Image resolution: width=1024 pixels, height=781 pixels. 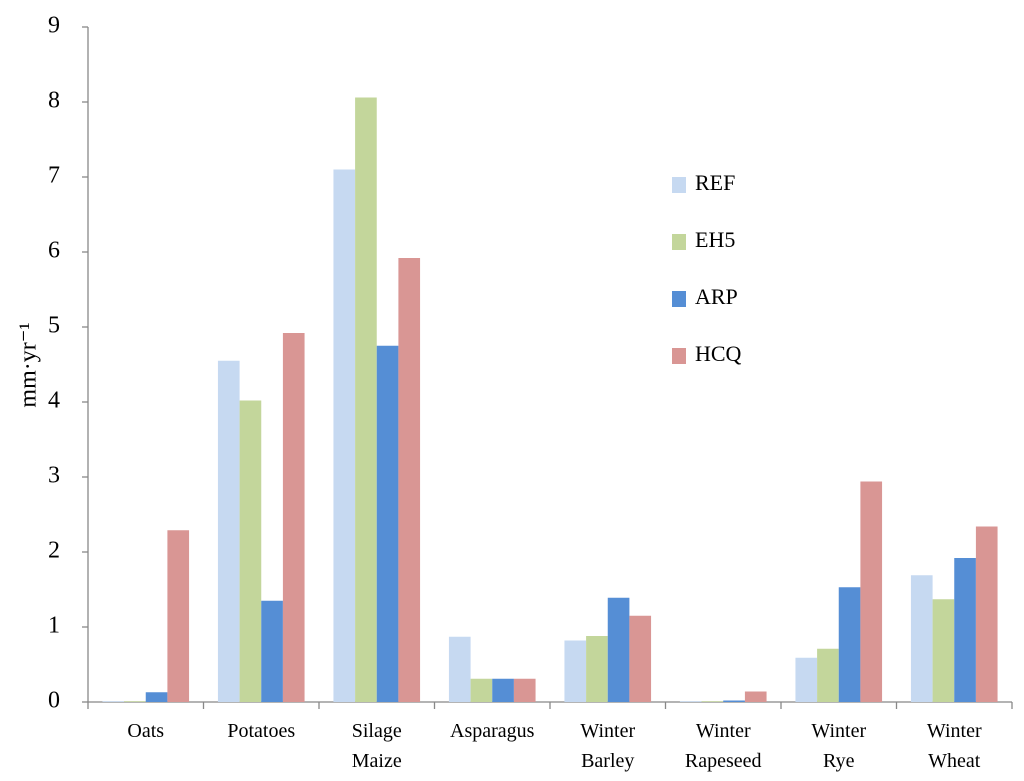 What do you see at coordinates (54, 176) in the screenshot?
I see `y-tick-label: 7` at bounding box center [54, 176].